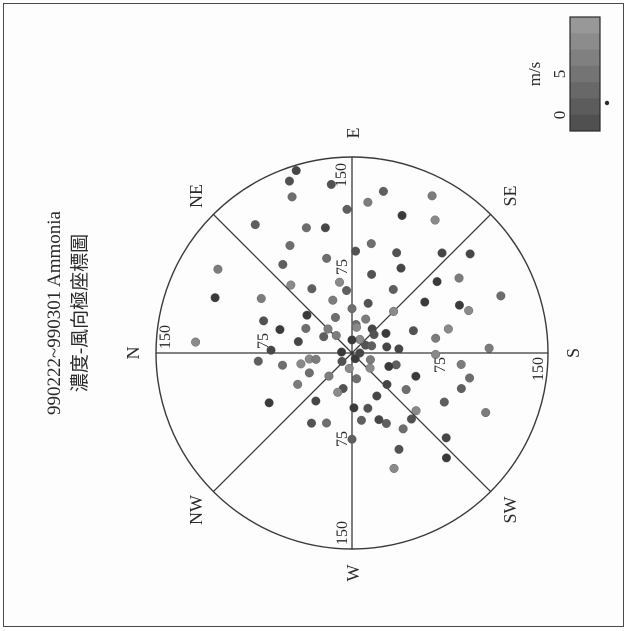 This screenshot has width=628, height=631. I want to click on legend-unit: m/s, so click(534, 74).